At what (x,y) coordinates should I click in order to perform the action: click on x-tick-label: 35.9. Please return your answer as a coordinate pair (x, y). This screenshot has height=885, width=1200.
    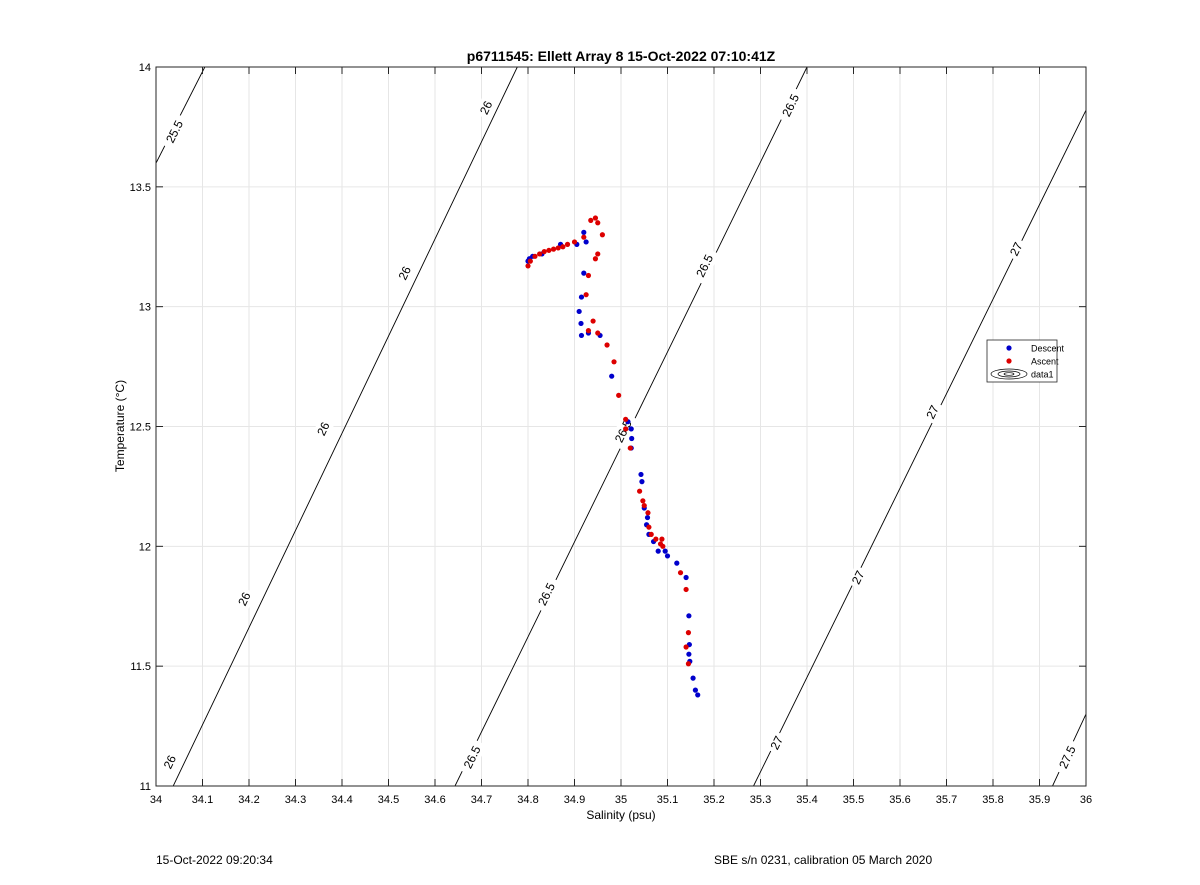
    Looking at the image, I should click on (1039, 800).